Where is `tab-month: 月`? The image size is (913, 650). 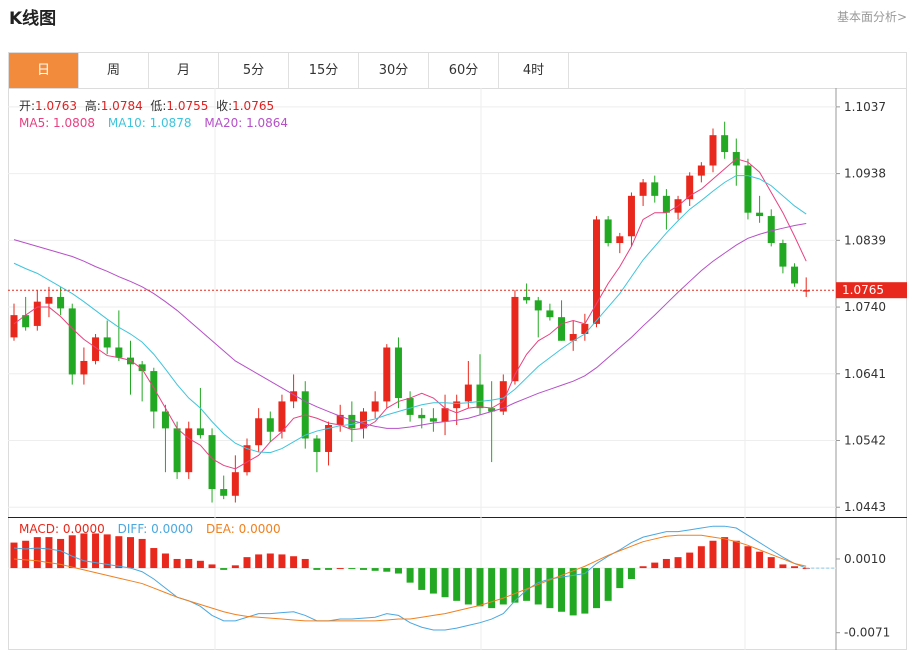
tab-month: 月 is located at coordinates (184, 70).